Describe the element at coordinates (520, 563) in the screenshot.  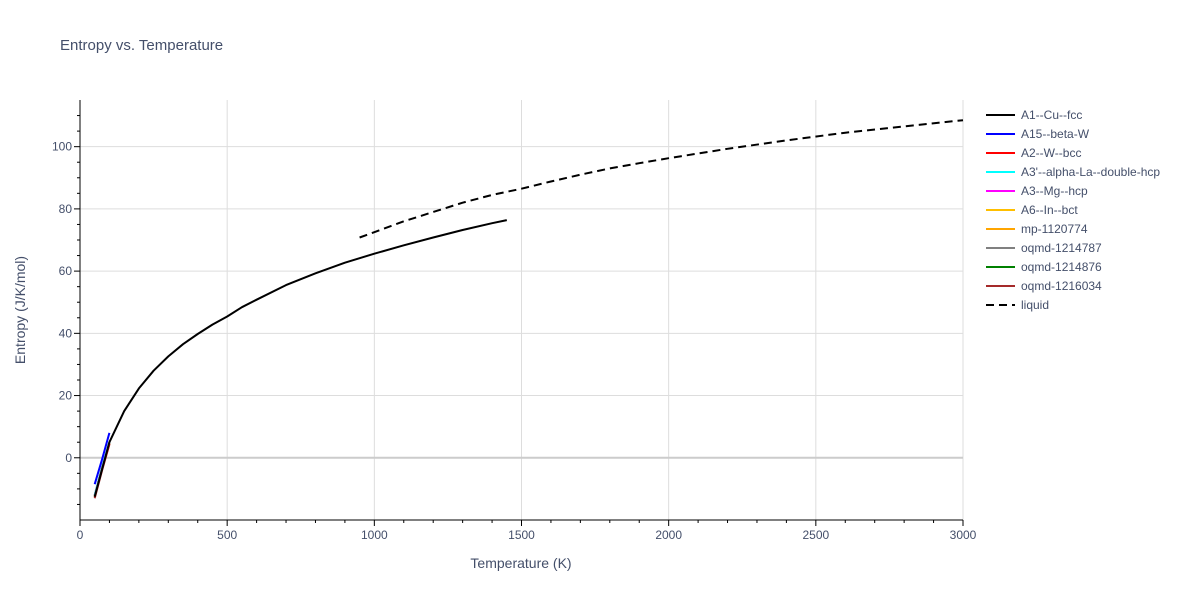
I see `x-axis-title: Temperature (K)` at that location.